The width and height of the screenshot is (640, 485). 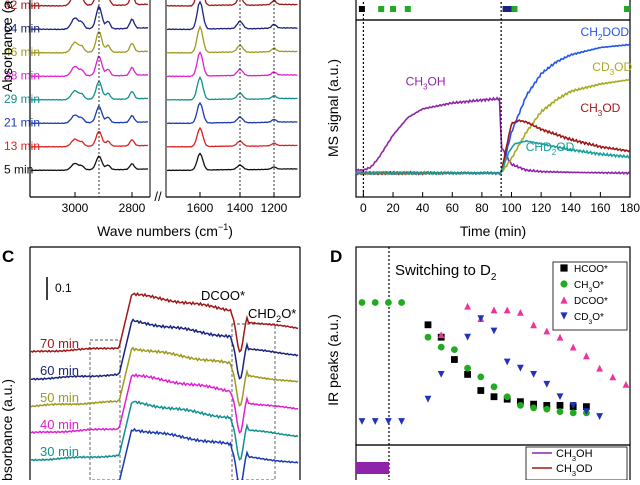 I want to click on panel-a-series-label: 29 min, so click(x=22, y=99).